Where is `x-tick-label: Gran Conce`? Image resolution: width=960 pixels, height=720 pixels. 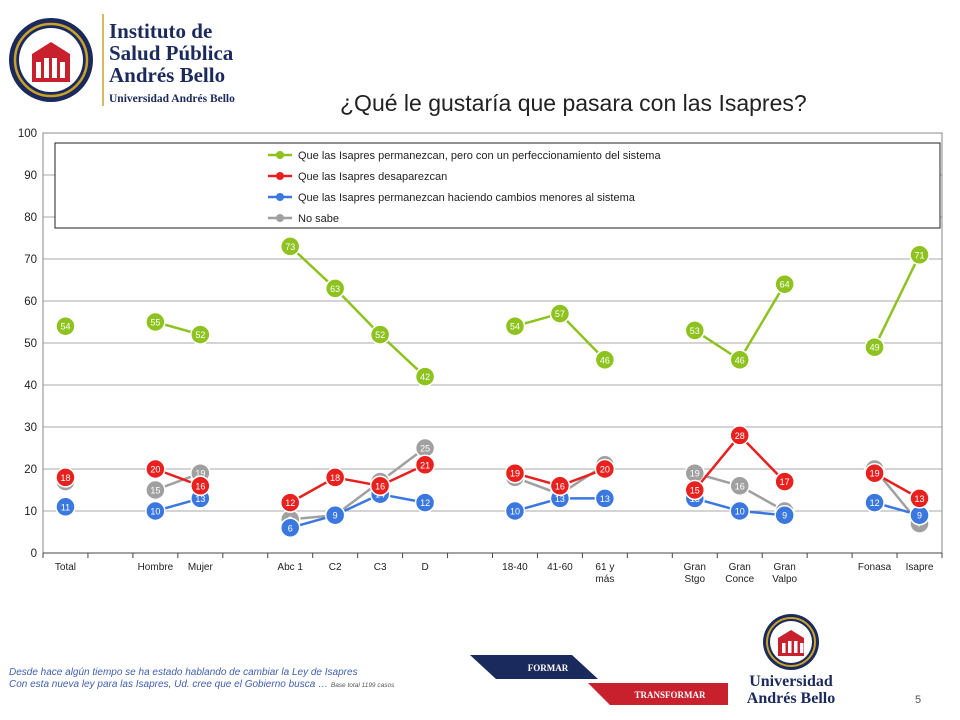 x-tick-label: Gran Conce is located at coordinates (739, 573).